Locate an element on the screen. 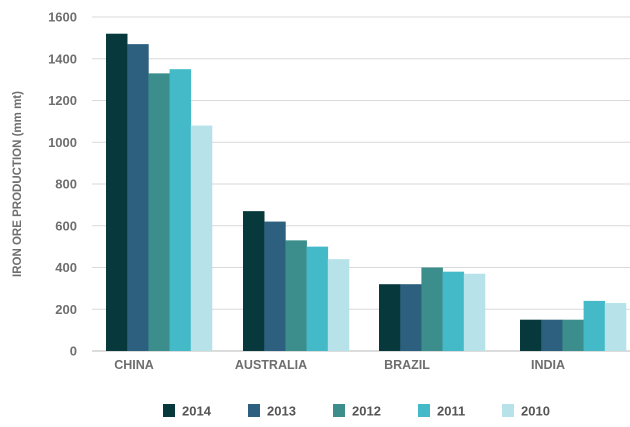  legend-label: 2010 is located at coordinates (535, 411).